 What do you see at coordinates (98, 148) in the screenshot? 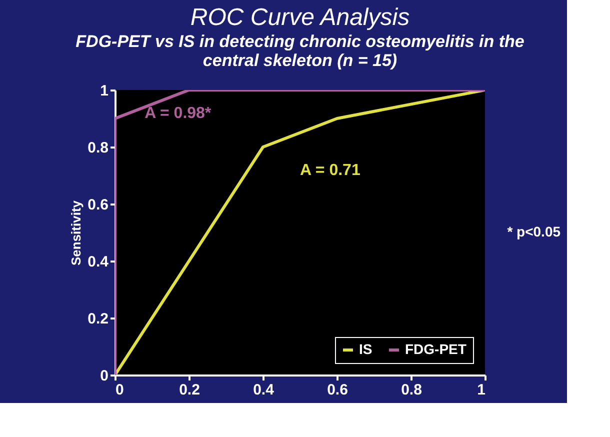
I see `y-tick-label: 0.8` at bounding box center [98, 148].